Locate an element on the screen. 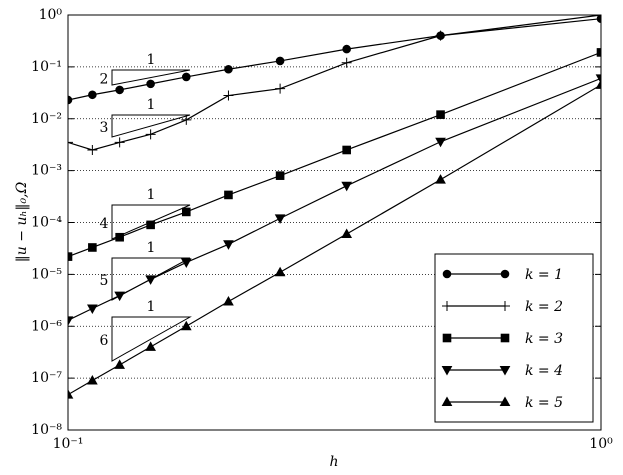 This screenshot has height=475, width=623. slope-rise: 5 is located at coordinates (104, 281).